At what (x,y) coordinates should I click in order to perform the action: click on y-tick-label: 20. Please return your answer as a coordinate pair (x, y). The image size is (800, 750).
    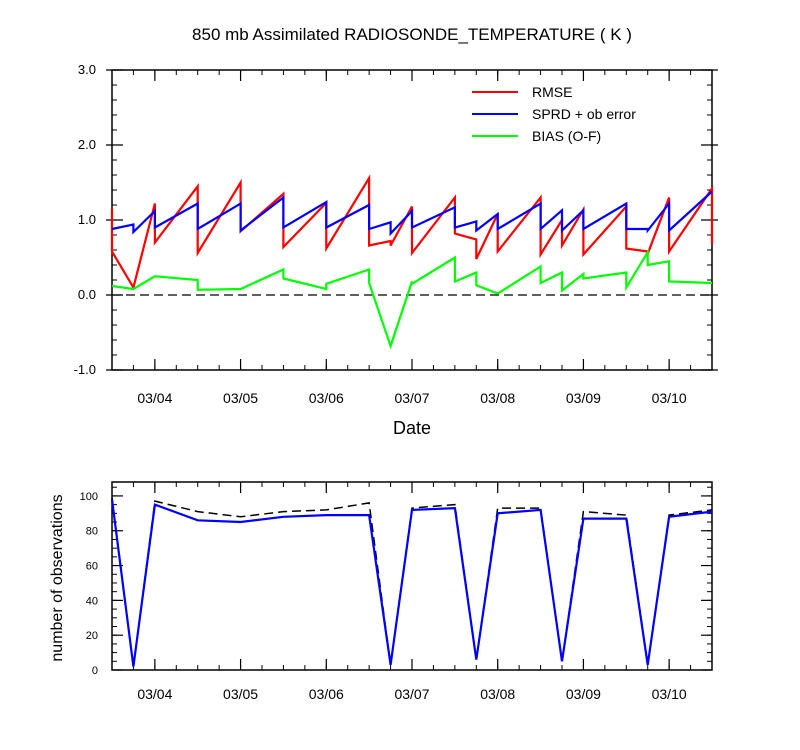
    Looking at the image, I should click on (92, 636).